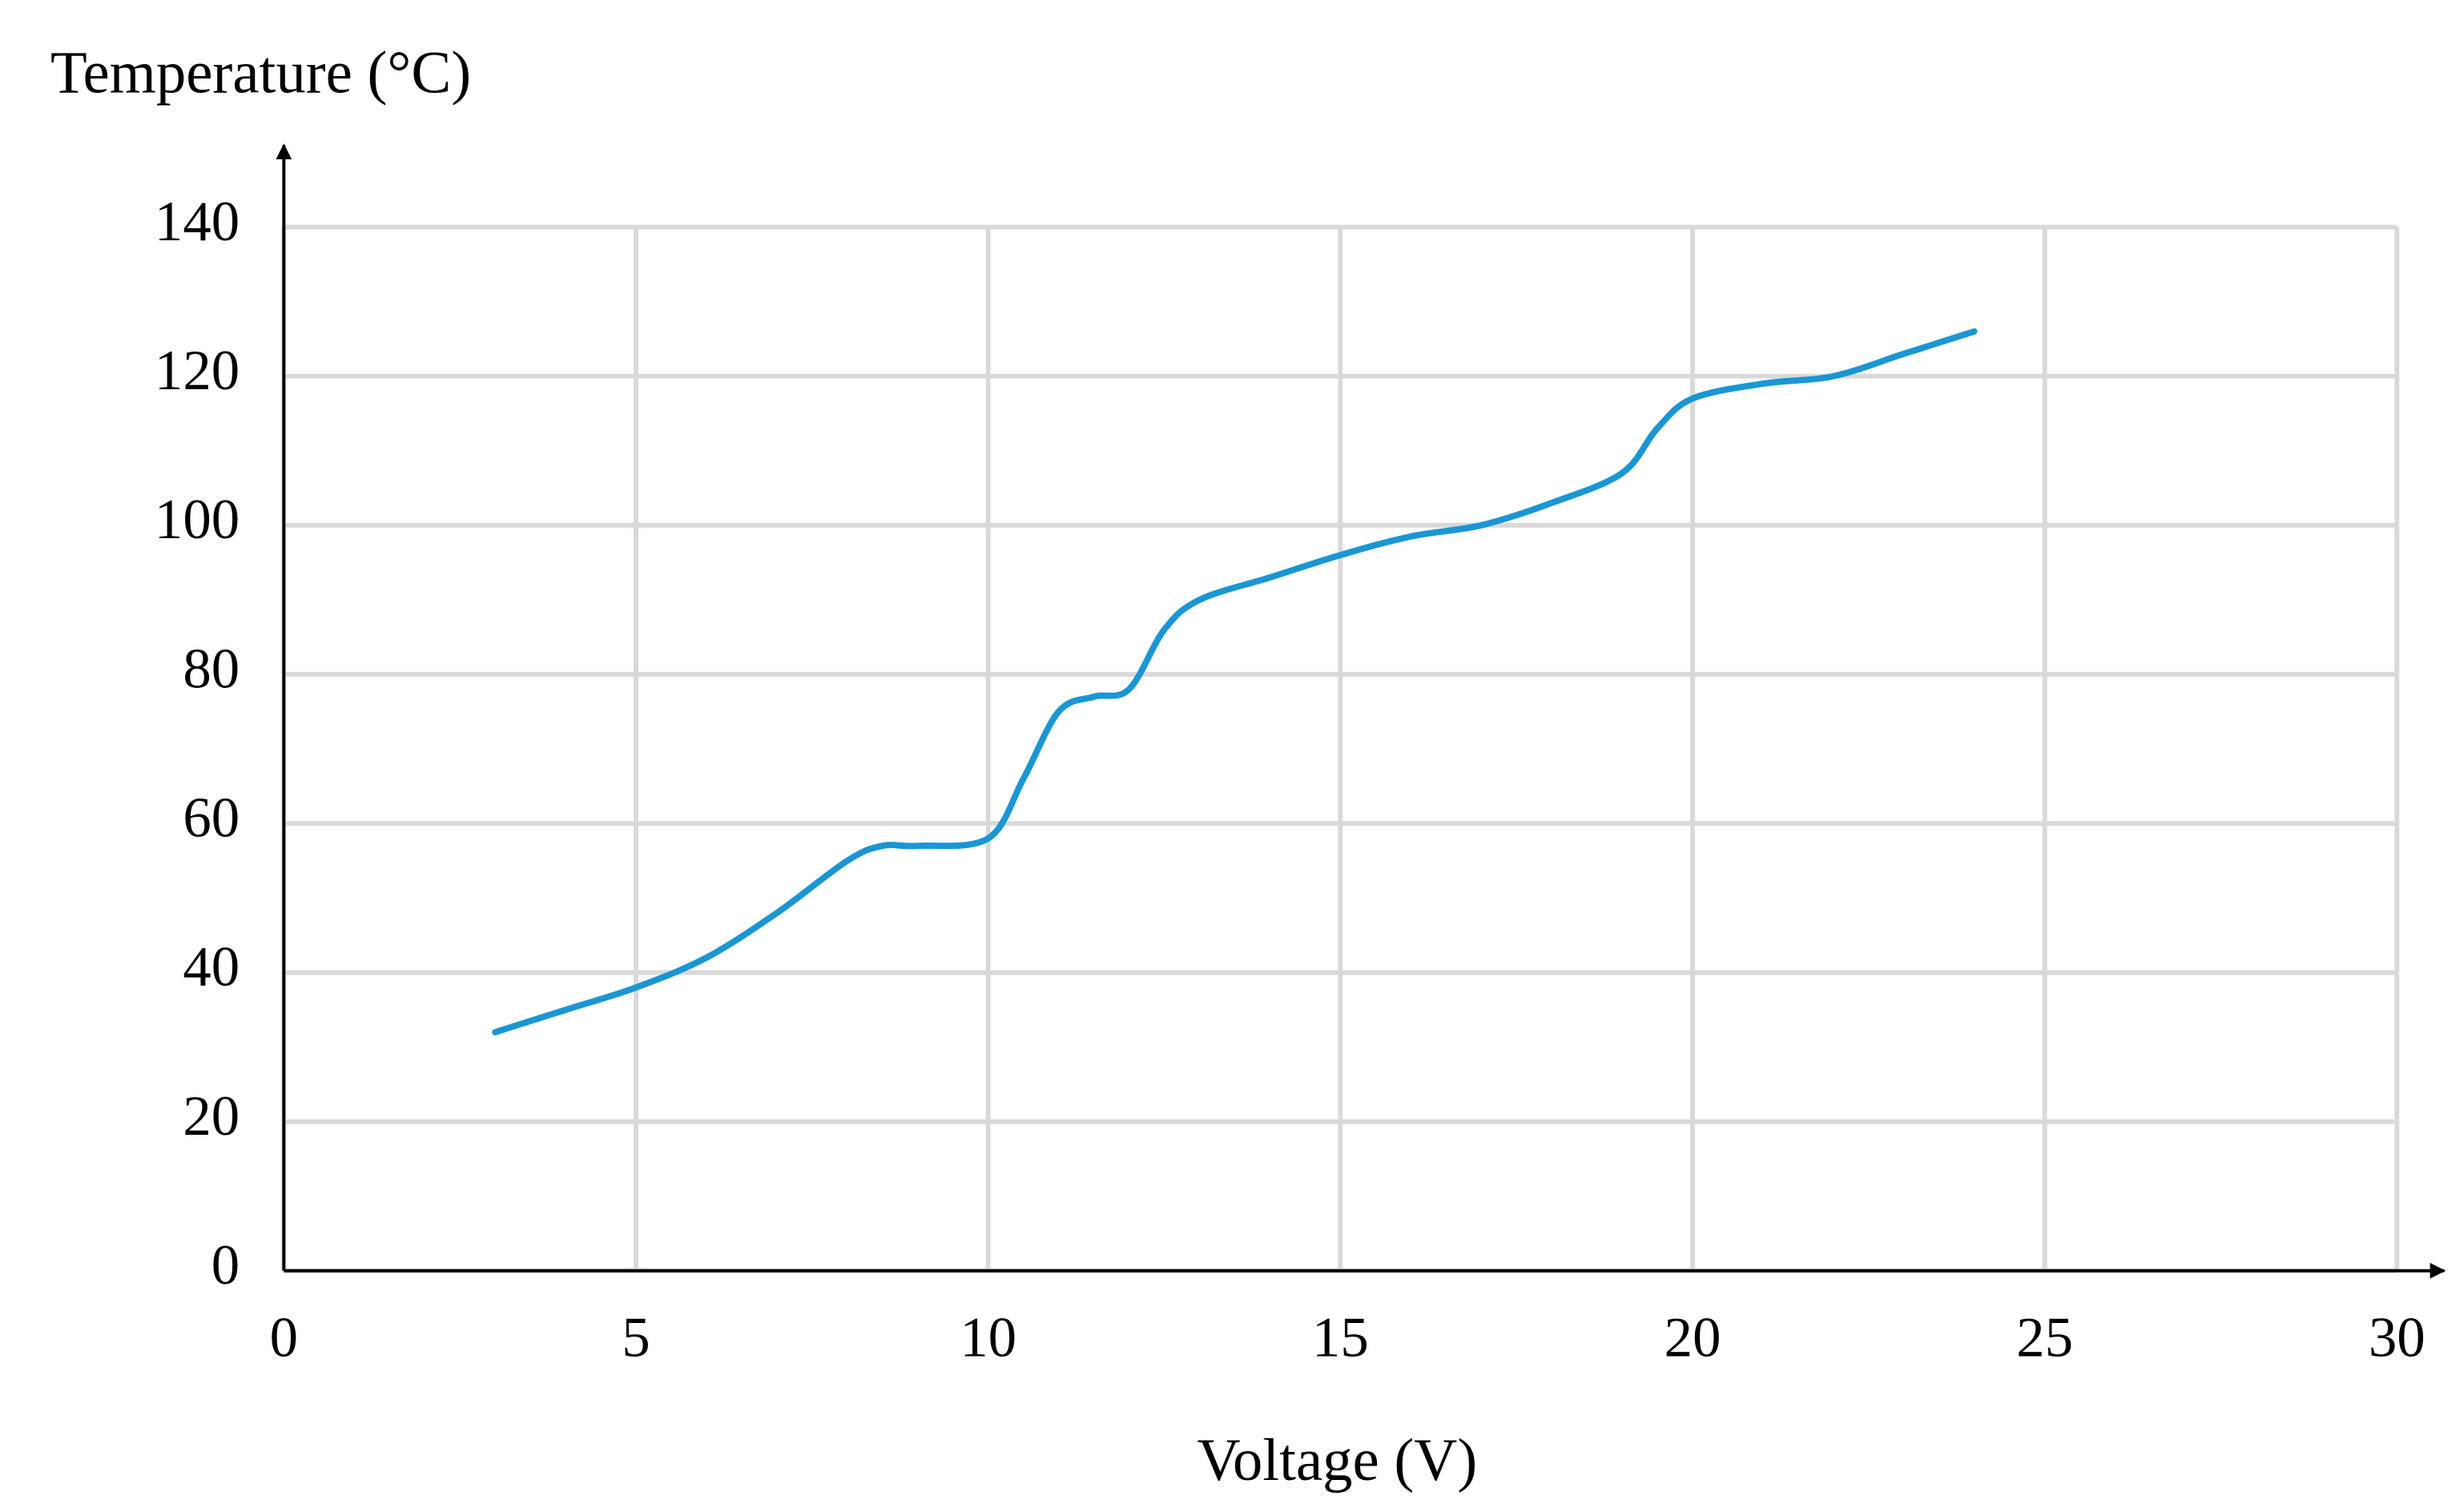 The height and width of the screenshot is (1512, 2460). I want to click on y-tick-label: 120, so click(197, 371).